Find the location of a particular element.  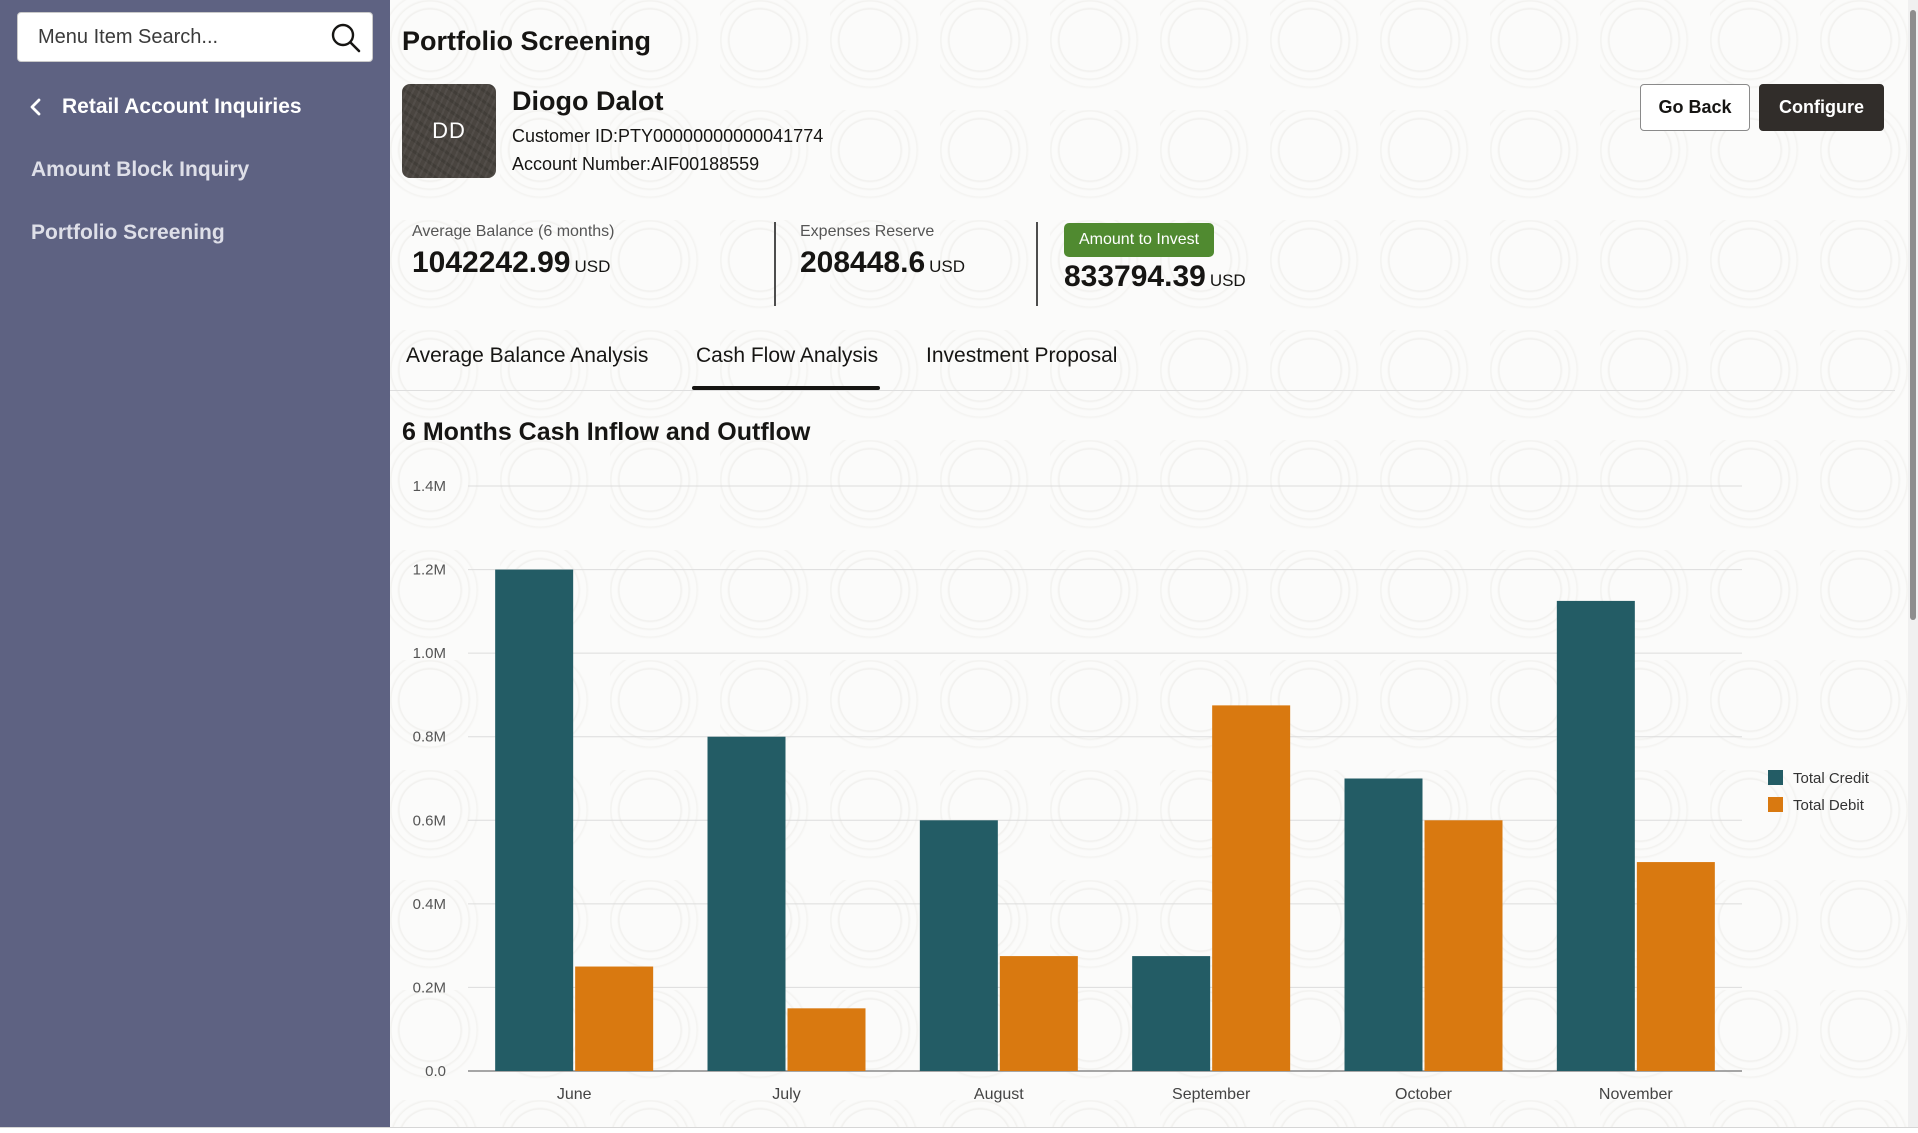

y-tick-label: 1.2M is located at coordinates (429, 570).